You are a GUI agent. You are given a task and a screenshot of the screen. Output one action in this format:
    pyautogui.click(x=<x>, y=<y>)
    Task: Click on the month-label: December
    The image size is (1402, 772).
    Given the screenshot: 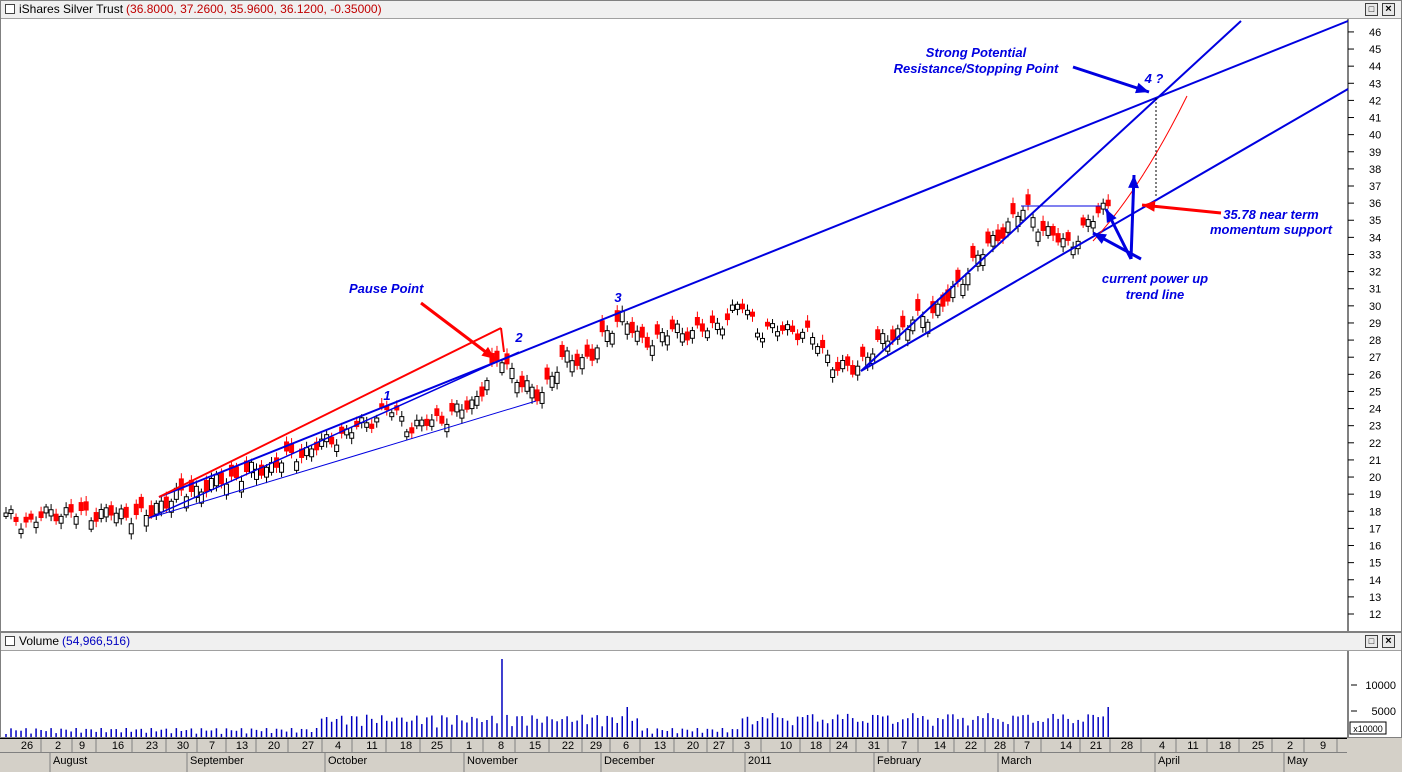 What is the action you would take?
    pyautogui.click(x=629, y=761)
    